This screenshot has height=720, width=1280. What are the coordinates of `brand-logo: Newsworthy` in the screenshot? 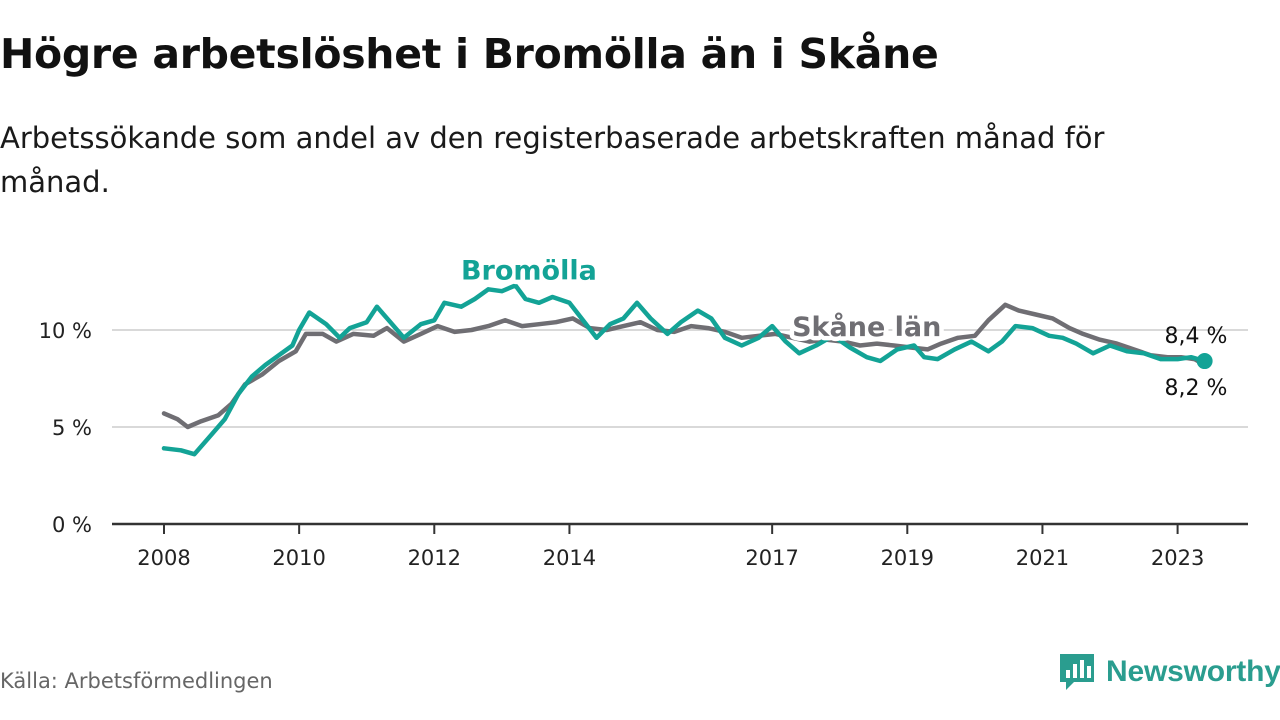 It's located at (1169, 672).